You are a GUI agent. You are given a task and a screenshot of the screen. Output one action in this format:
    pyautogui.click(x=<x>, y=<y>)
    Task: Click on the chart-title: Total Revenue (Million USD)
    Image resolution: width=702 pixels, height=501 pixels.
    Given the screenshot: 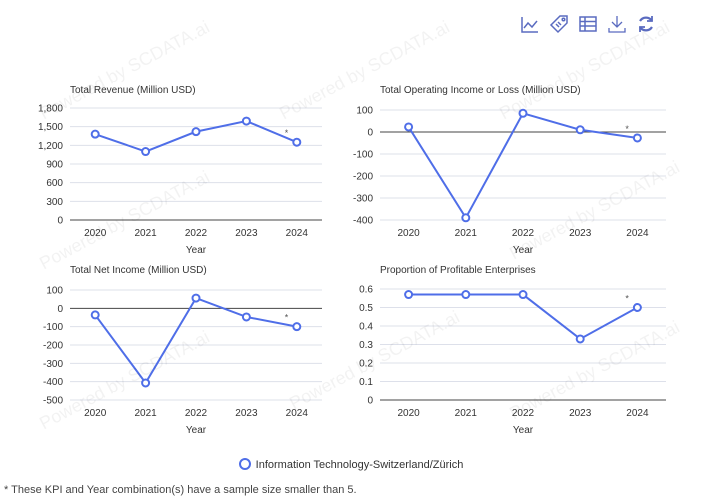 What is the action you would take?
    pyautogui.click(x=133, y=90)
    